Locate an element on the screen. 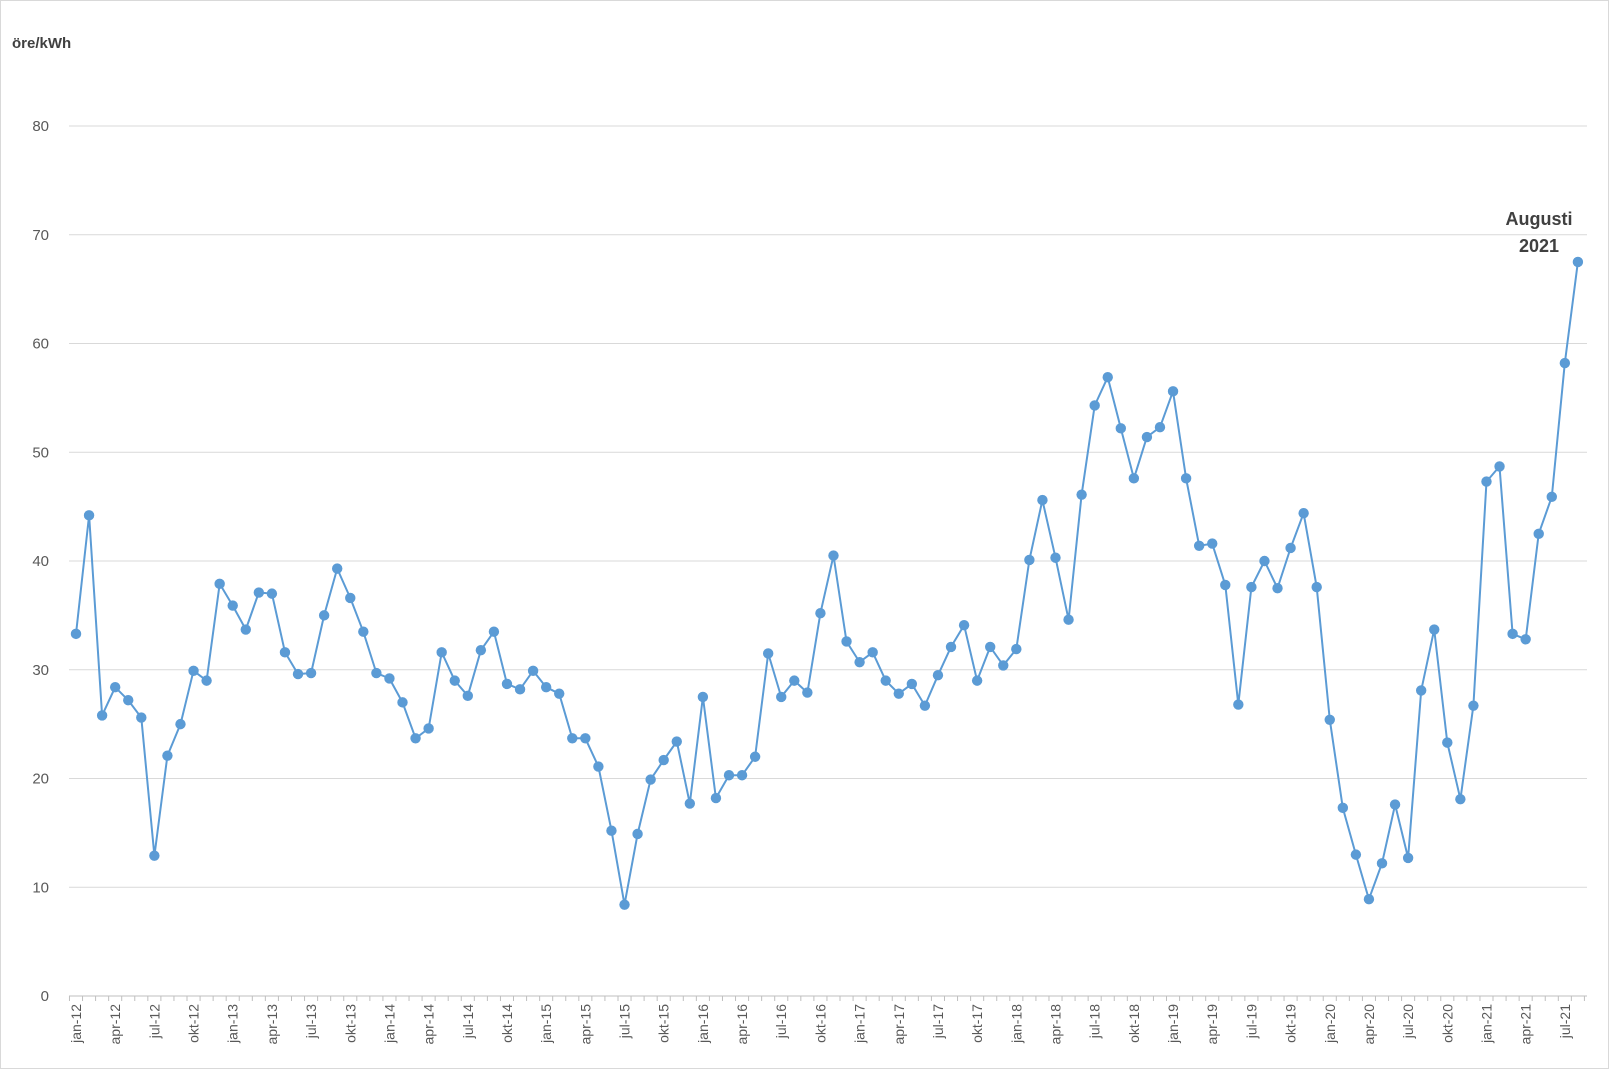 This screenshot has height=1069, width=1609. y-tick-label: 50 is located at coordinates (40, 452).